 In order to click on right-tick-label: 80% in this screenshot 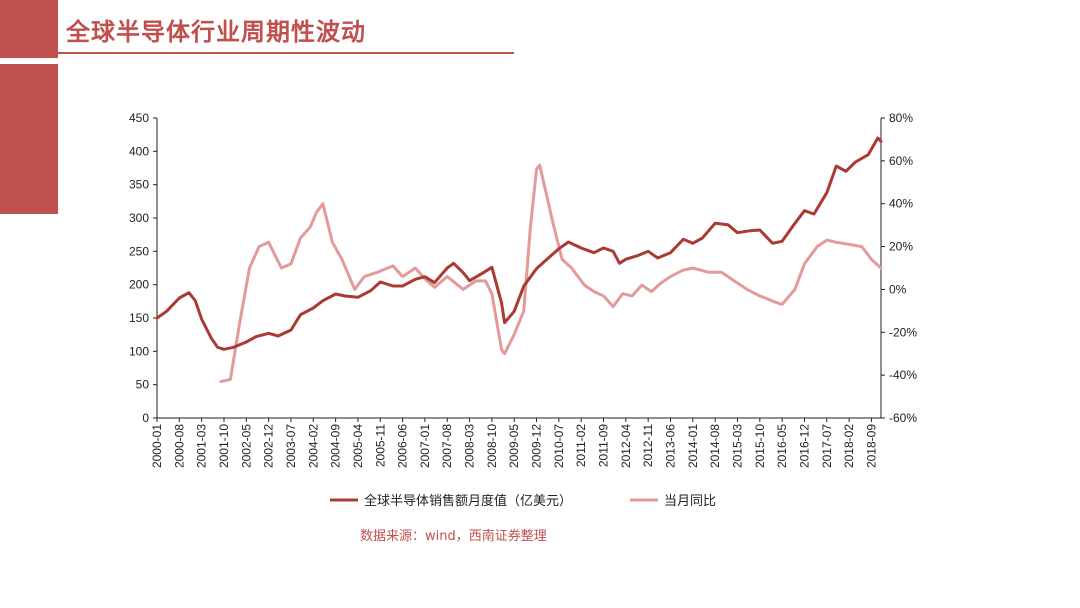, I will do `click(901, 118)`.